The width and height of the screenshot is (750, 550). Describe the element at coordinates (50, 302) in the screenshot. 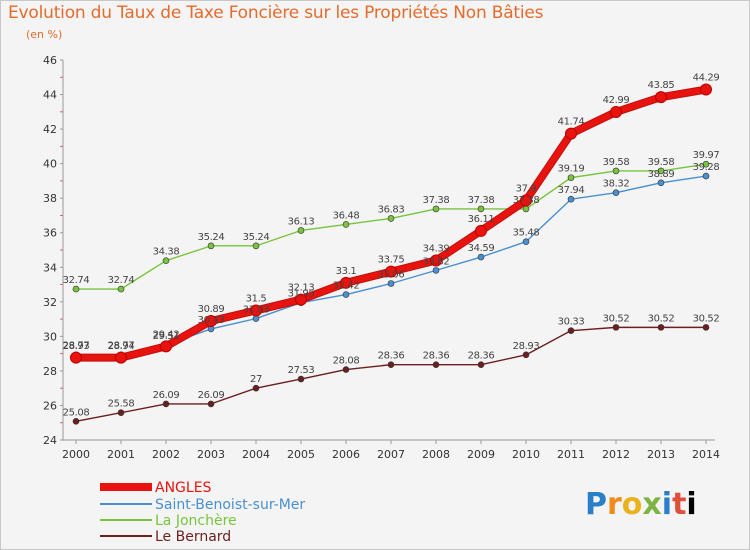

I see `y-tick-label: 32` at that location.